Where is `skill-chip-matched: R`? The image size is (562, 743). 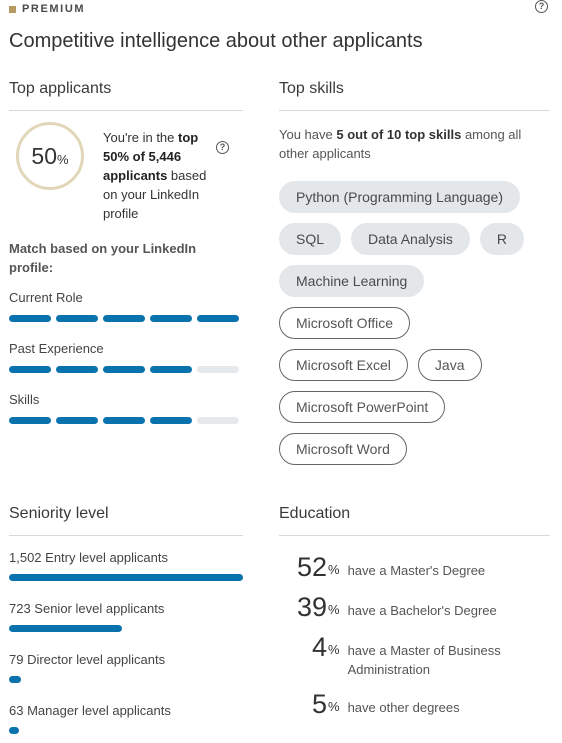
skill-chip-matched: R is located at coordinates (501, 239).